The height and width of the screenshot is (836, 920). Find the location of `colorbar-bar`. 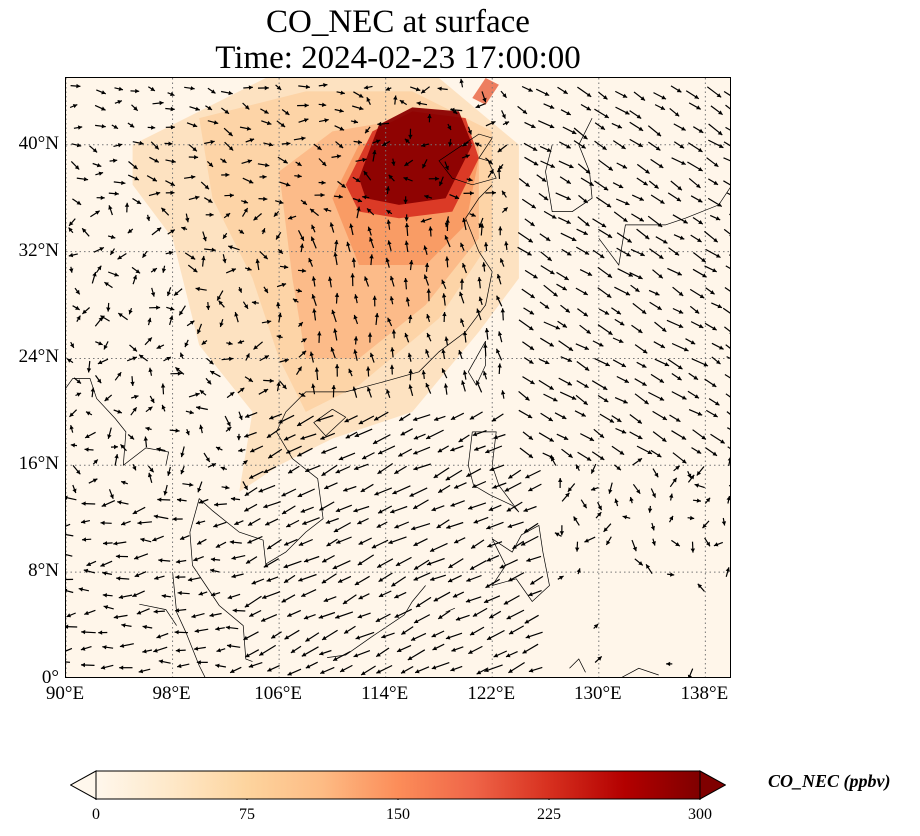

colorbar-bar is located at coordinates (398, 785).